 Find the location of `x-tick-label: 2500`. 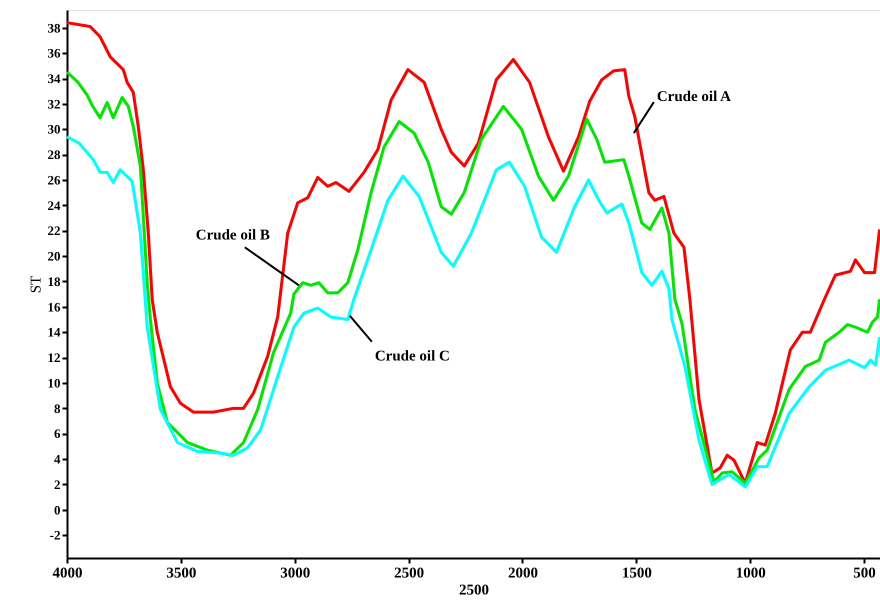

x-tick-label: 2500 is located at coordinates (409, 574).